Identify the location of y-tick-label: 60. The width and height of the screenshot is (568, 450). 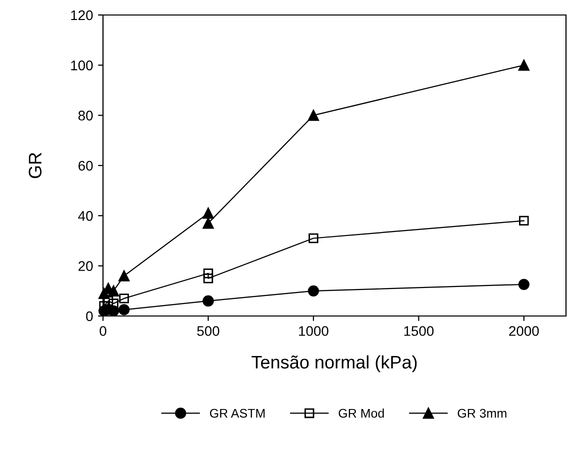
(85, 165).